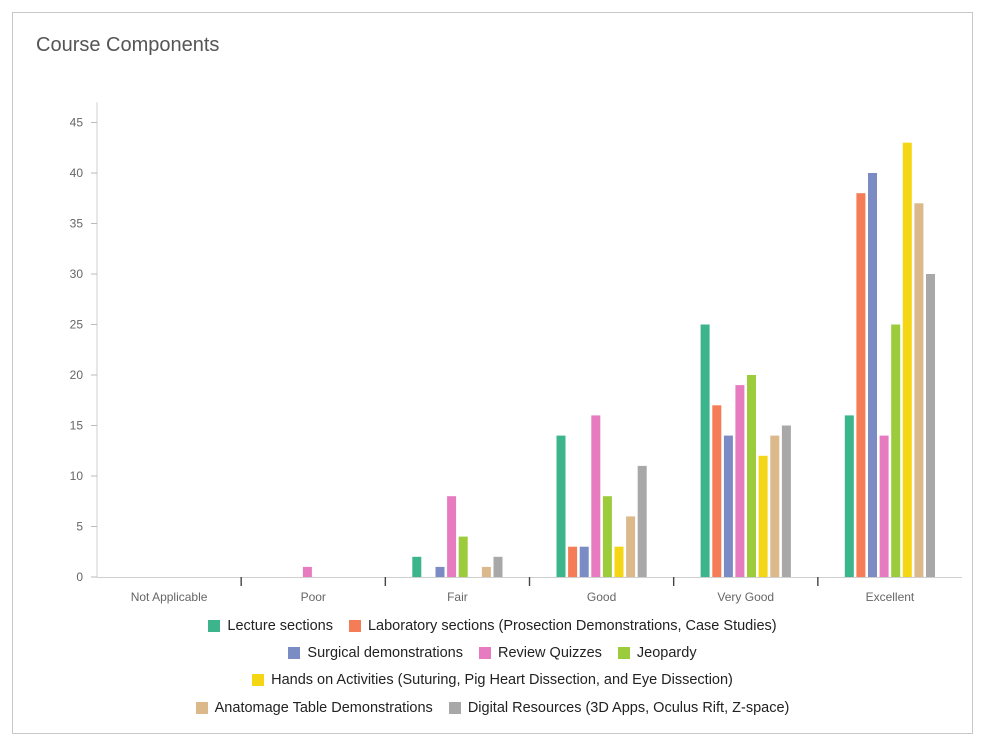  What do you see at coordinates (79, 577) in the screenshot?
I see `y-tick-label: 0` at bounding box center [79, 577].